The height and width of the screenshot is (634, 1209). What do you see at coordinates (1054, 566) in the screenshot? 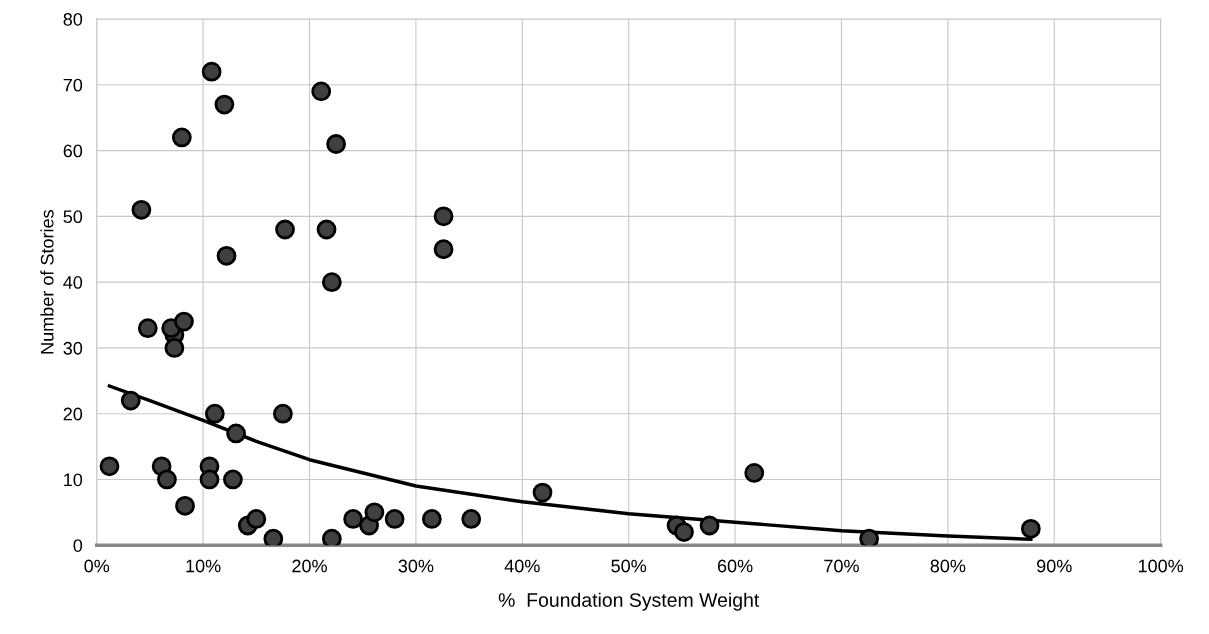
I see `x-tick-label: 90%` at bounding box center [1054, 566].